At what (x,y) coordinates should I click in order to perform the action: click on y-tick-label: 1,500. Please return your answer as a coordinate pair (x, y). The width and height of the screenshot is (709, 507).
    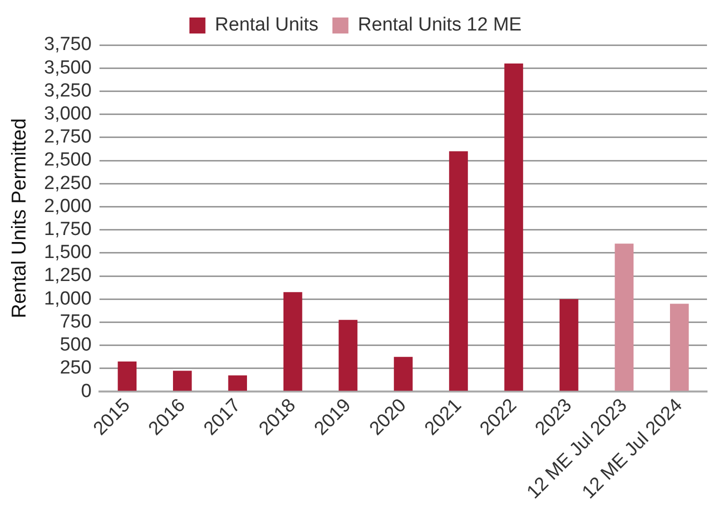
    Looking at the image, I should click on (68, 253).